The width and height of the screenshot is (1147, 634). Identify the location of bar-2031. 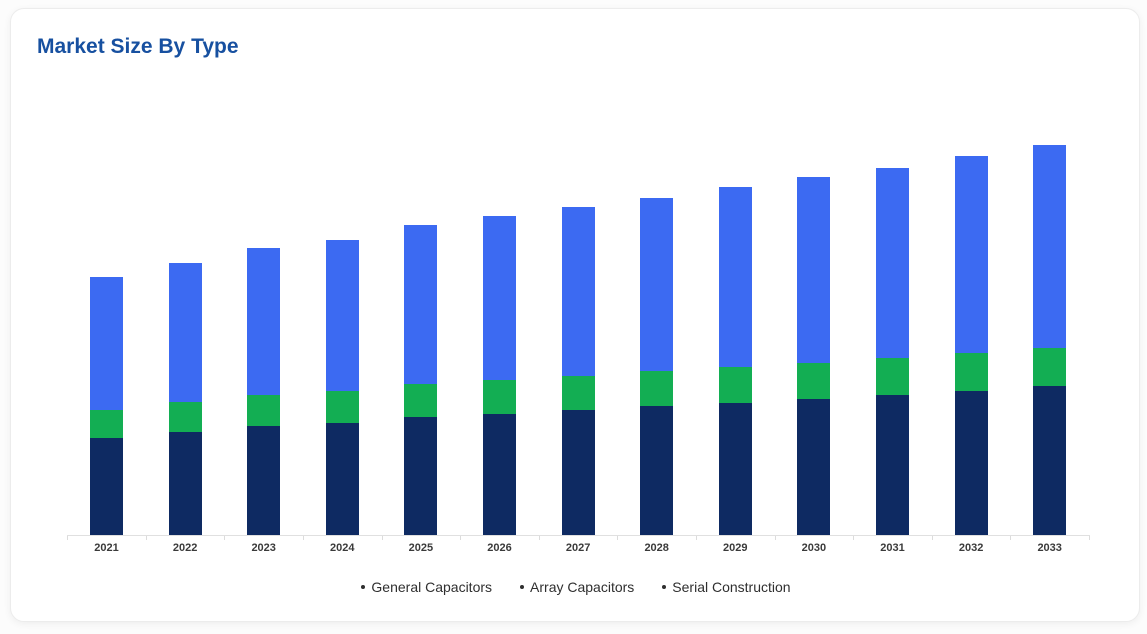
(892, 351).